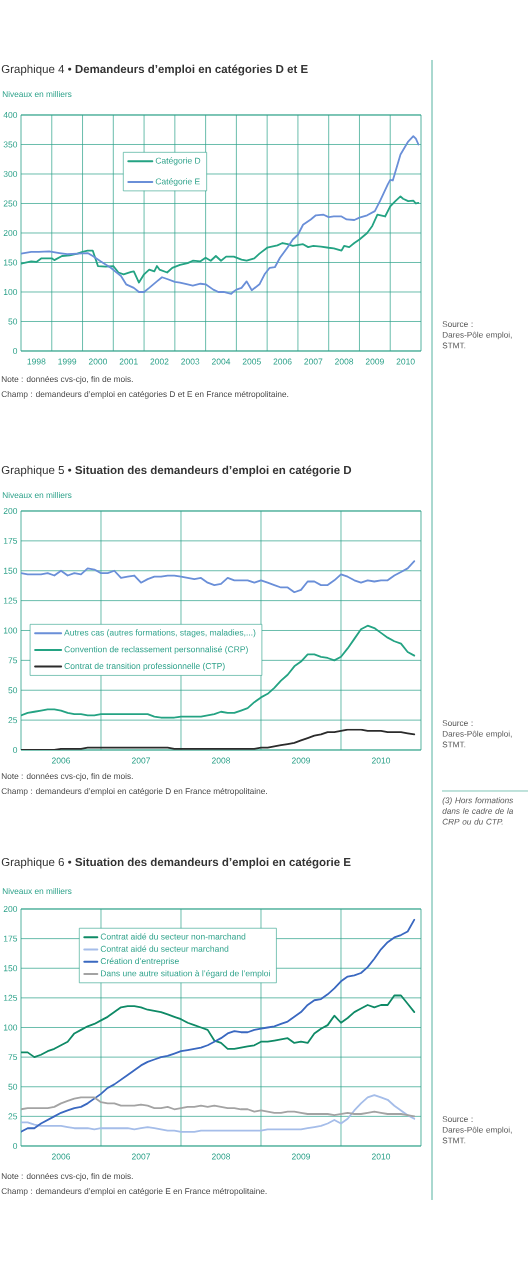 This screenshot has height=1262, width=528. Describe the element at coordinates (251, 361) in the screenshot. I see `x-tick-label: 2005` at that location.